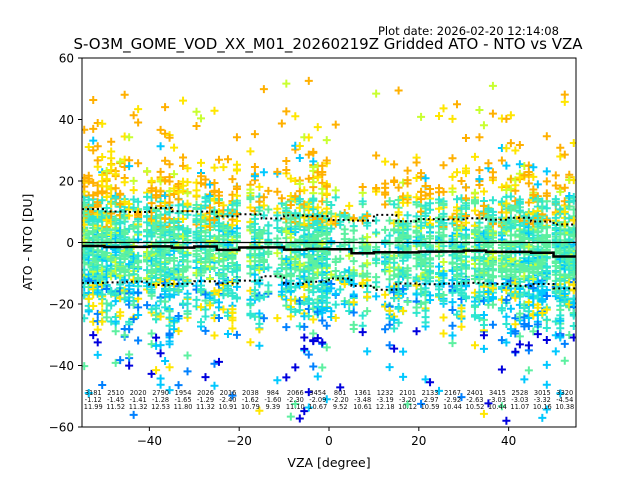 This screenshot has width=640, height=480. Describe the element at coordinates (138, 393) in the screenshot. I see `bin-count-label: 2020` at that location.